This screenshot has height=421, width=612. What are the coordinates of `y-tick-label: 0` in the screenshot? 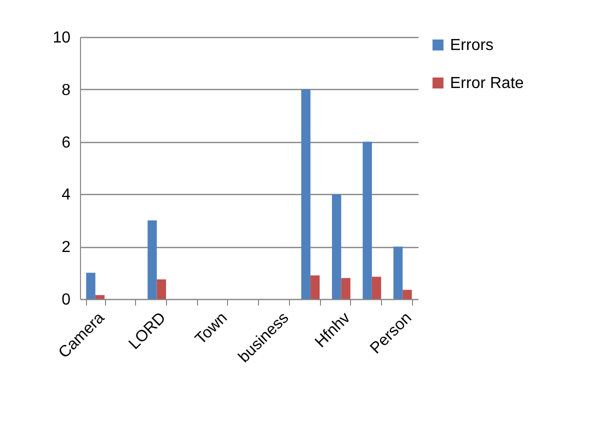 It's located at (66, 300).